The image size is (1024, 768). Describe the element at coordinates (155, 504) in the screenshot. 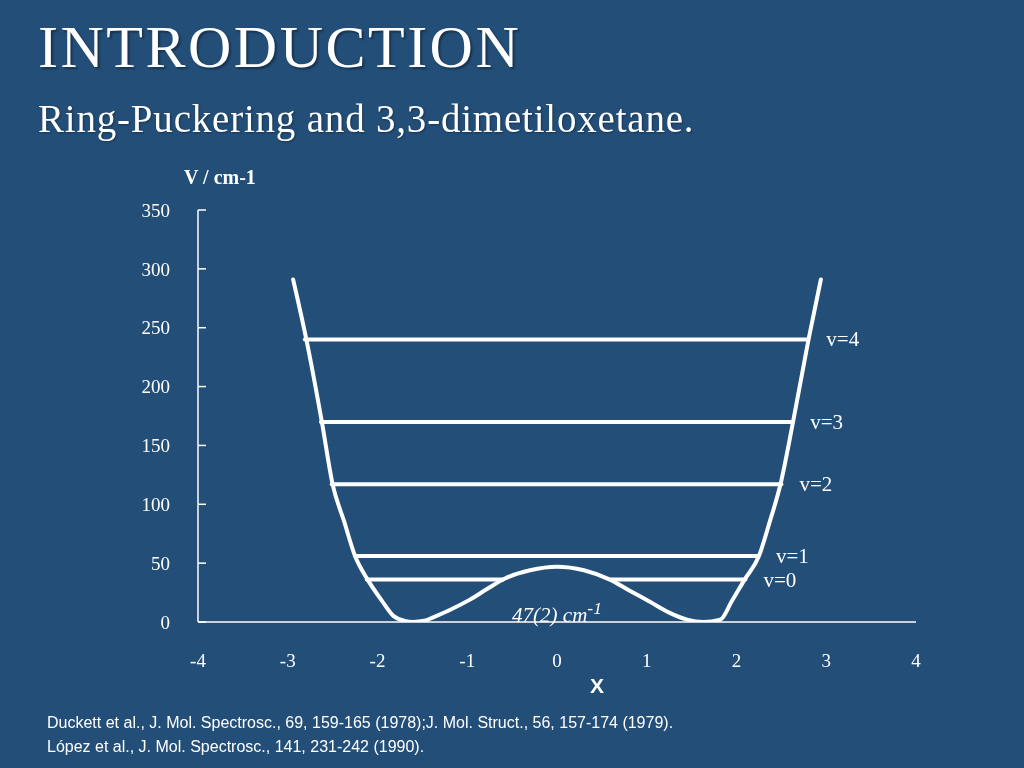

I see `y-tick-label: 100` at that location.